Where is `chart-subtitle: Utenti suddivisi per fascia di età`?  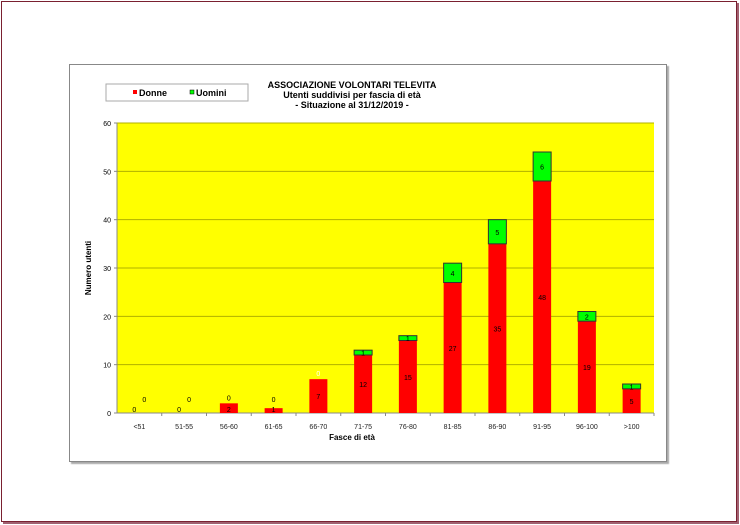 chart-subtitle: Utenti suddivisi per fascia di età is located at coordinates (352, 95).